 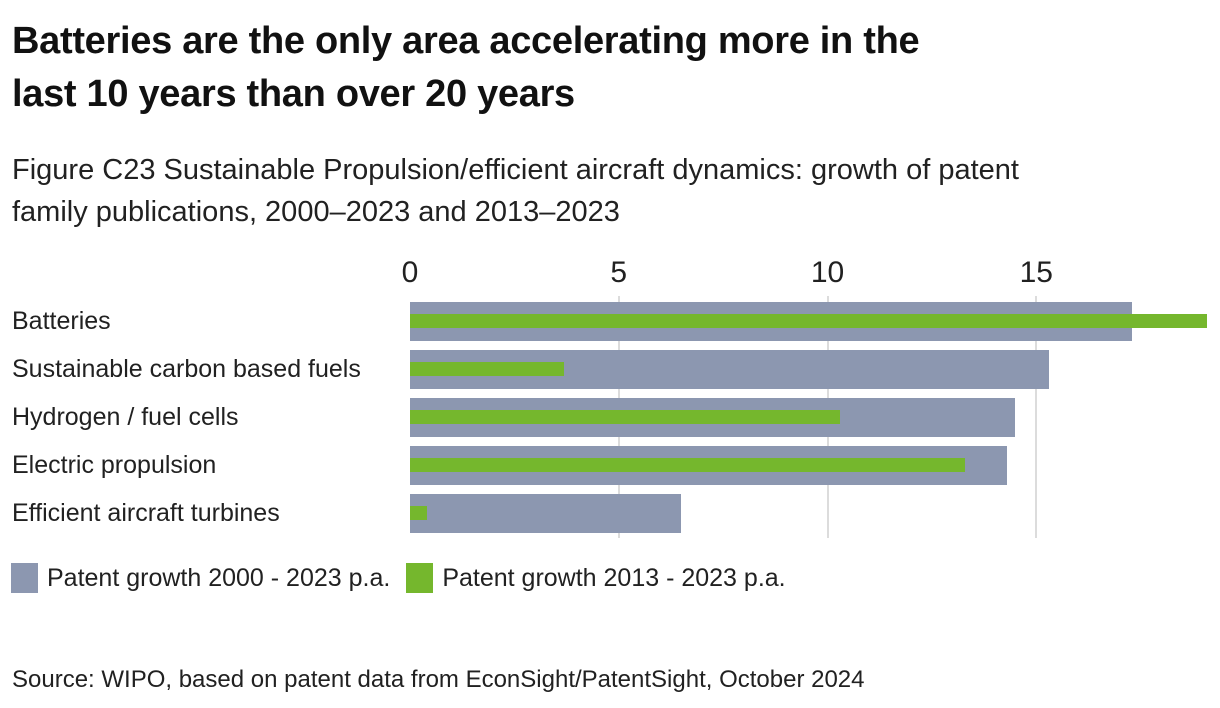 I want to click on bar-2000-2023, so click(x=546, y=513).